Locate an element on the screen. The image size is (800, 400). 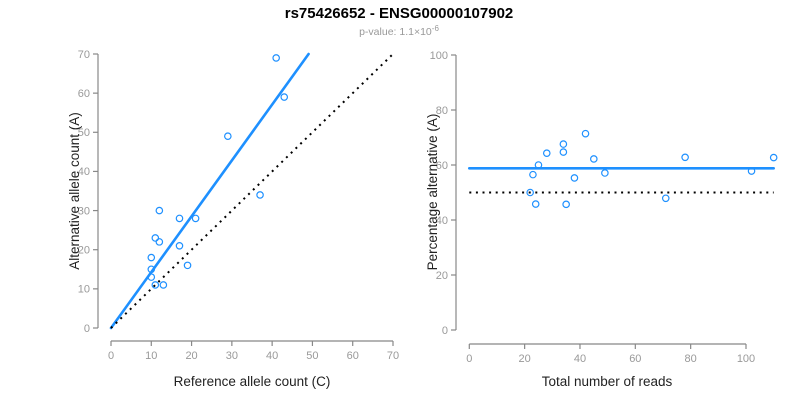
y-tick-label: 50 is located at coordinates (84, 133).